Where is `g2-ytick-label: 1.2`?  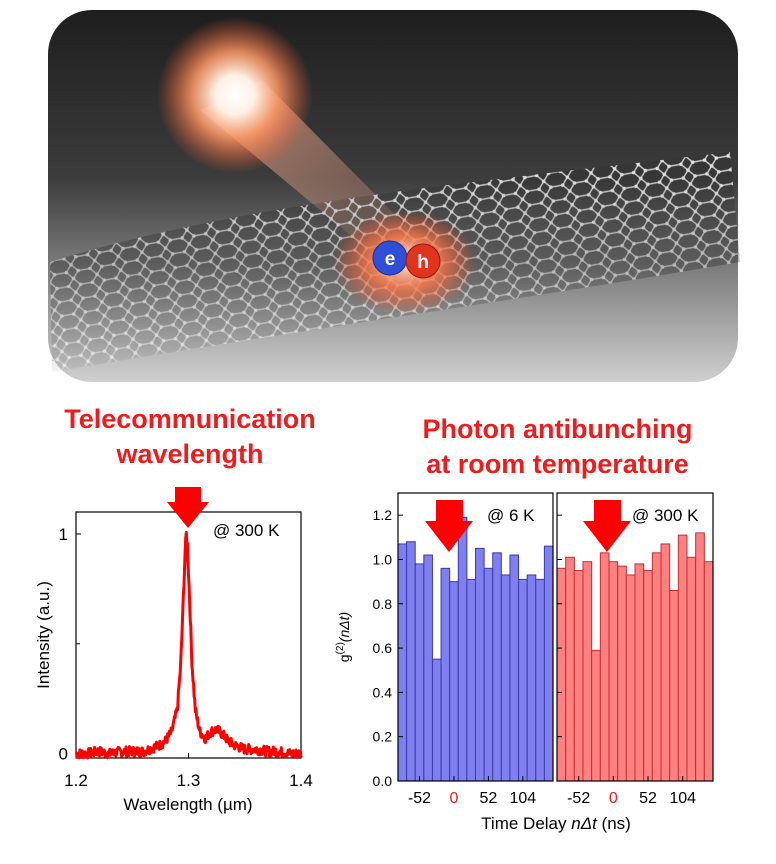
g2-ytick-label: 1.2 is located at coordinates (383, 515).